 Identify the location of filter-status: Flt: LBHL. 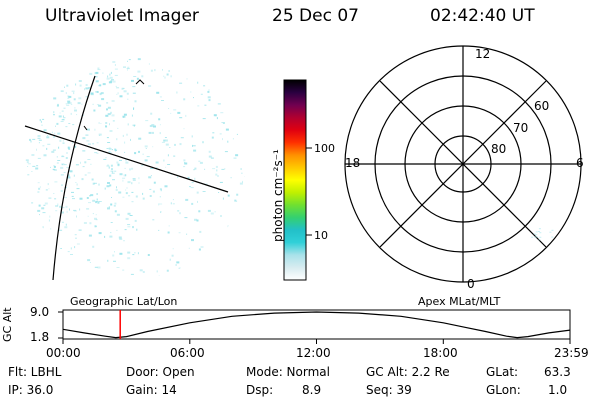
(35, 372).